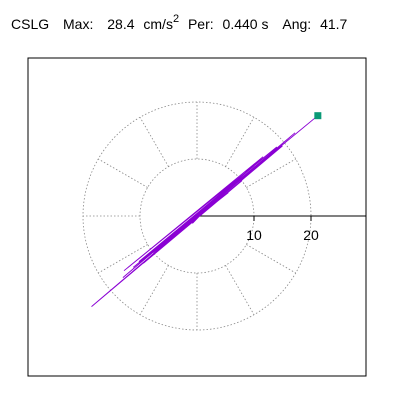 This screenshot has width=400, height=400. What do you see at coordinates (297, 24) in the screenshot?
I see `angle-label: Ang:` at bounding box center [297, 24].